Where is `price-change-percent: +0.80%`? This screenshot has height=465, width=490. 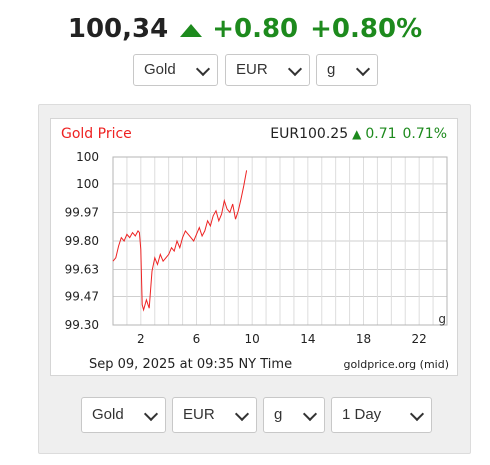 price-change-percent: +0.80% is located at coordinates (366, 29).